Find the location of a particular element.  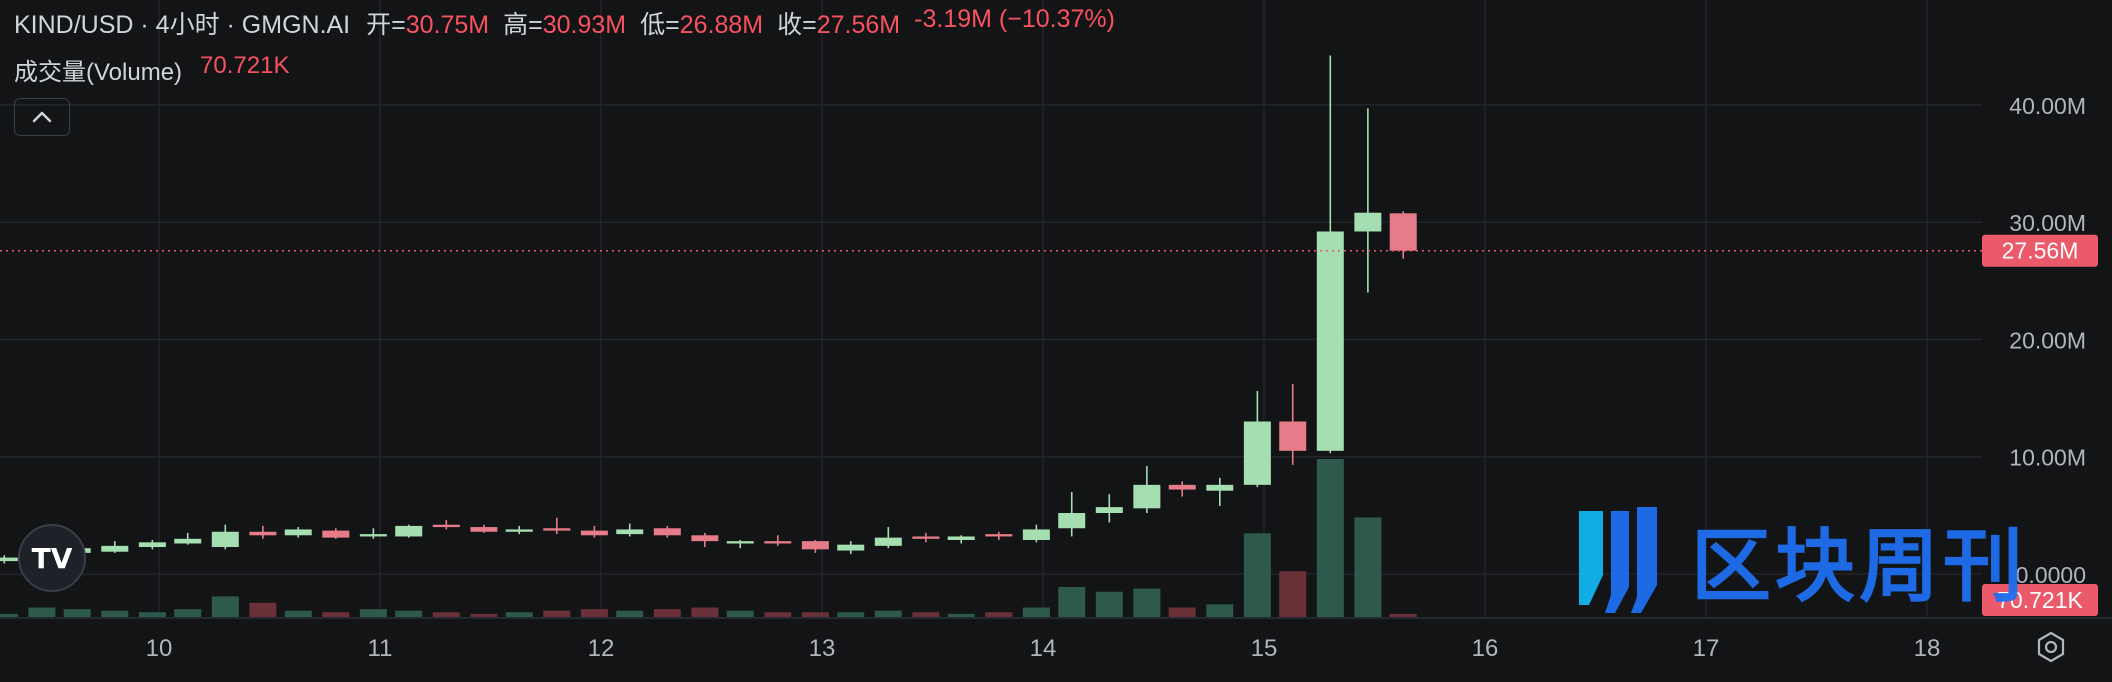

y-axis-tick-label: 30.00M is located at coordinates (2047, 223).